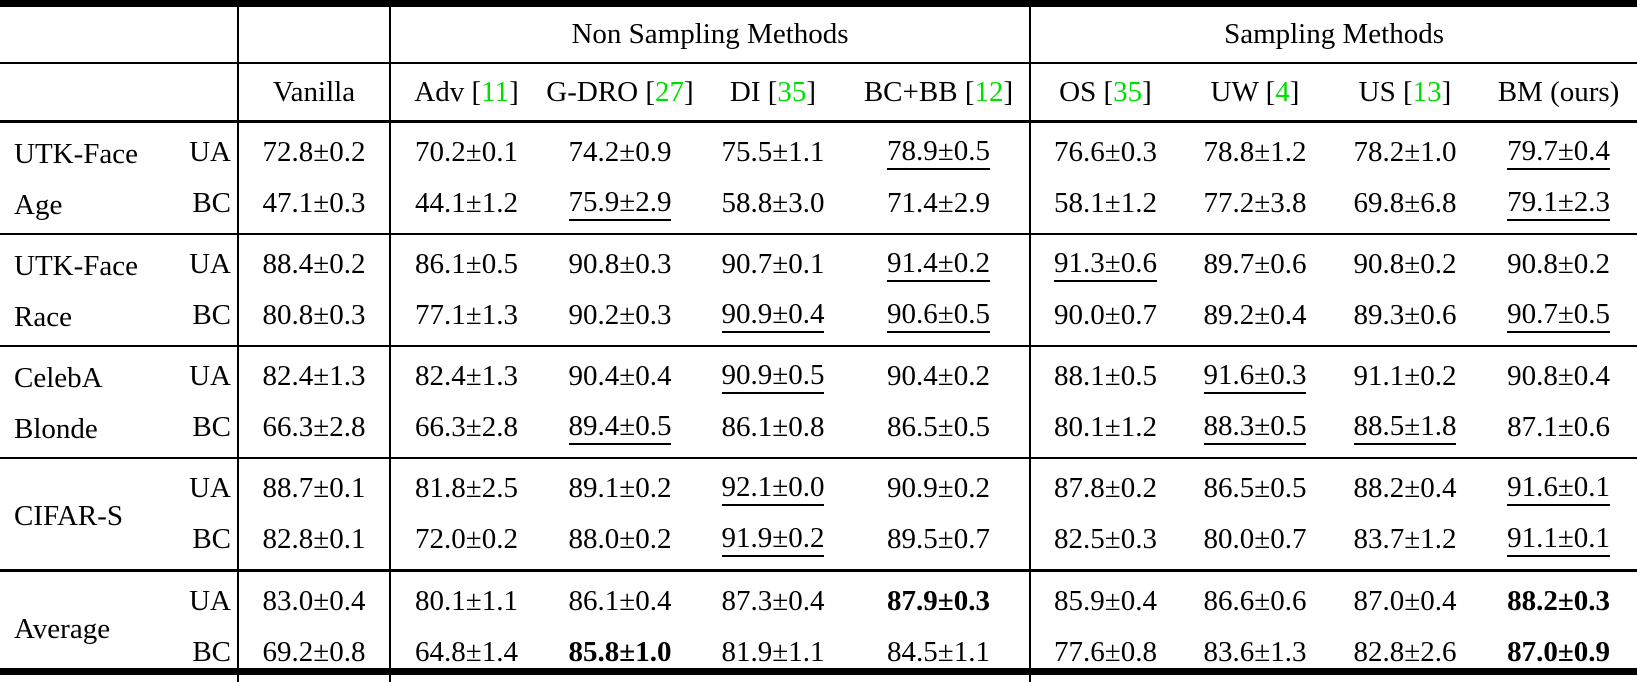  What do you see at coordinates (98, 205) in the screenshot?
I see `dataset-label-line: Age` at bounding box center [98, 205].